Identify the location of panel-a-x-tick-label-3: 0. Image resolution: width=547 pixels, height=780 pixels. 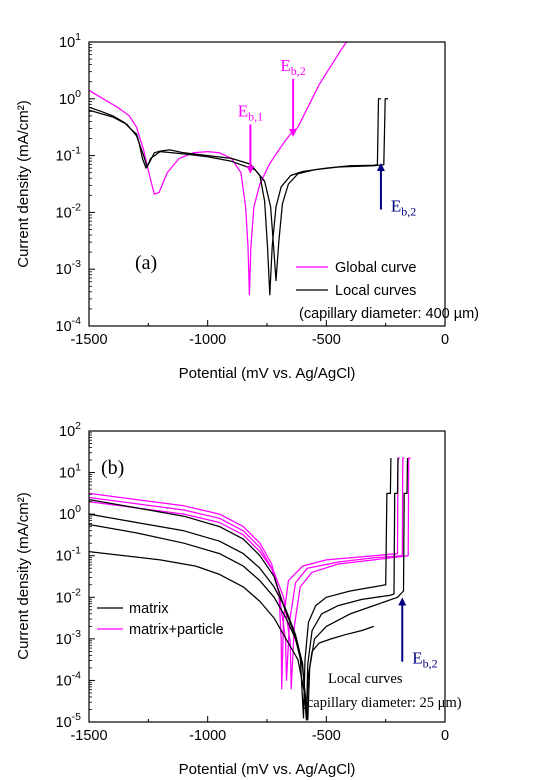
(445, 340).